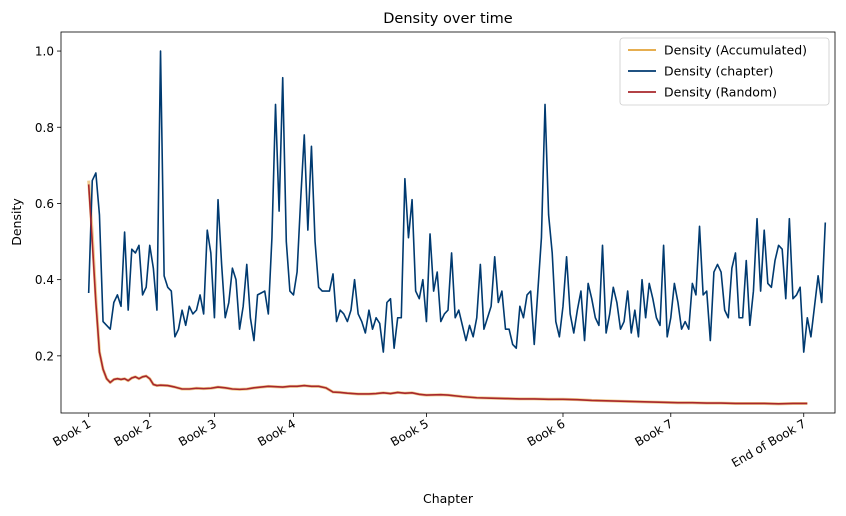 The width and height of the screenshot is (846, 516). I want to click on x-tick-label: End of Book 7, so click(768, 443).